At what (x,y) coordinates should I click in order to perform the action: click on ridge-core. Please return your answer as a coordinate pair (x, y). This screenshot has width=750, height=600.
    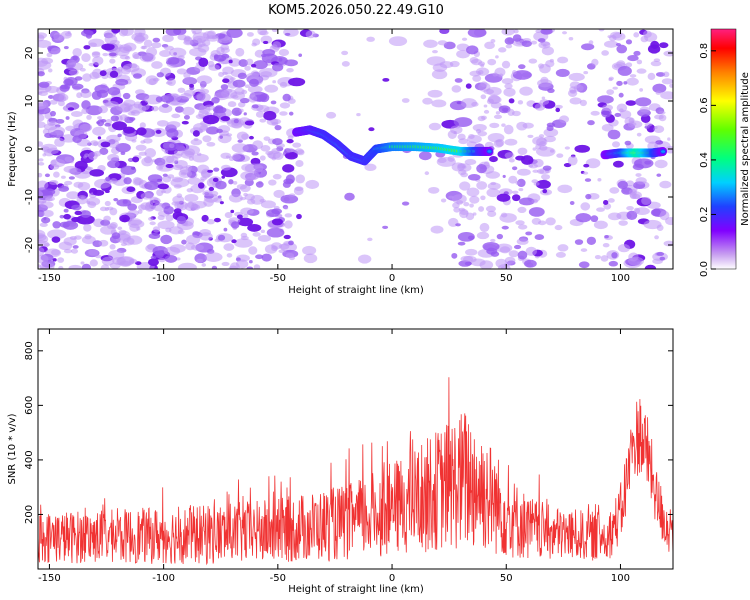
    Looking at the image, I should click on (663, 151).